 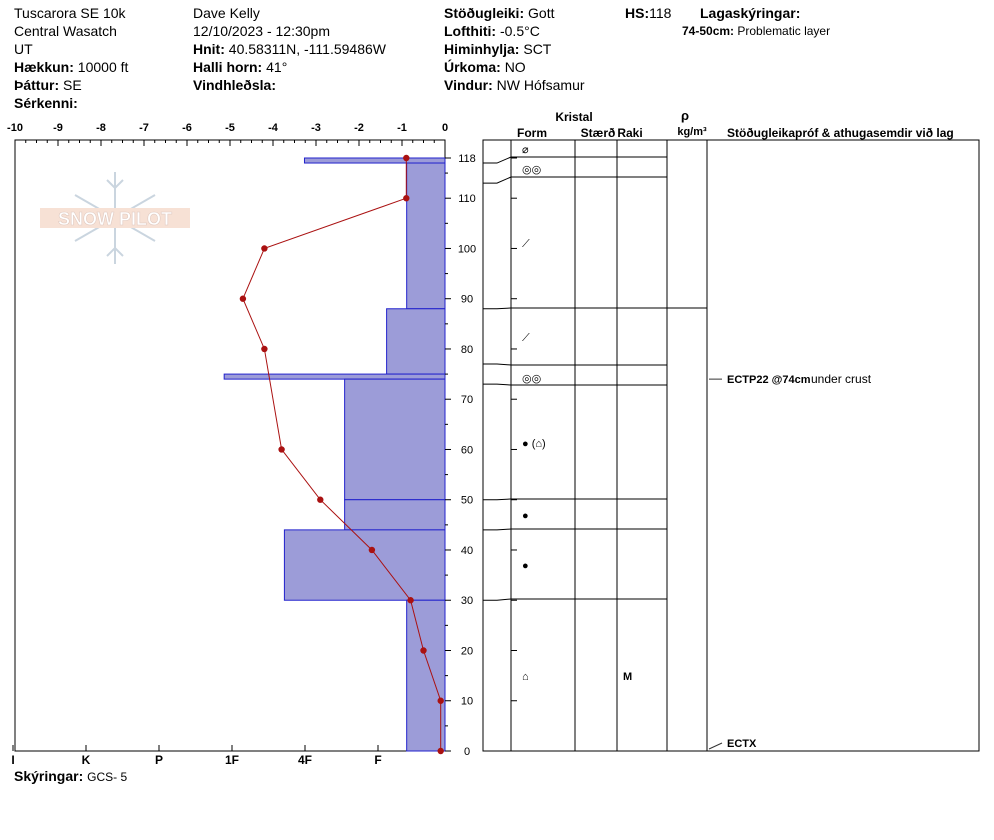 I want to click on snowpilot-logo: SNOW PILOT, so click(x=115, y=218).